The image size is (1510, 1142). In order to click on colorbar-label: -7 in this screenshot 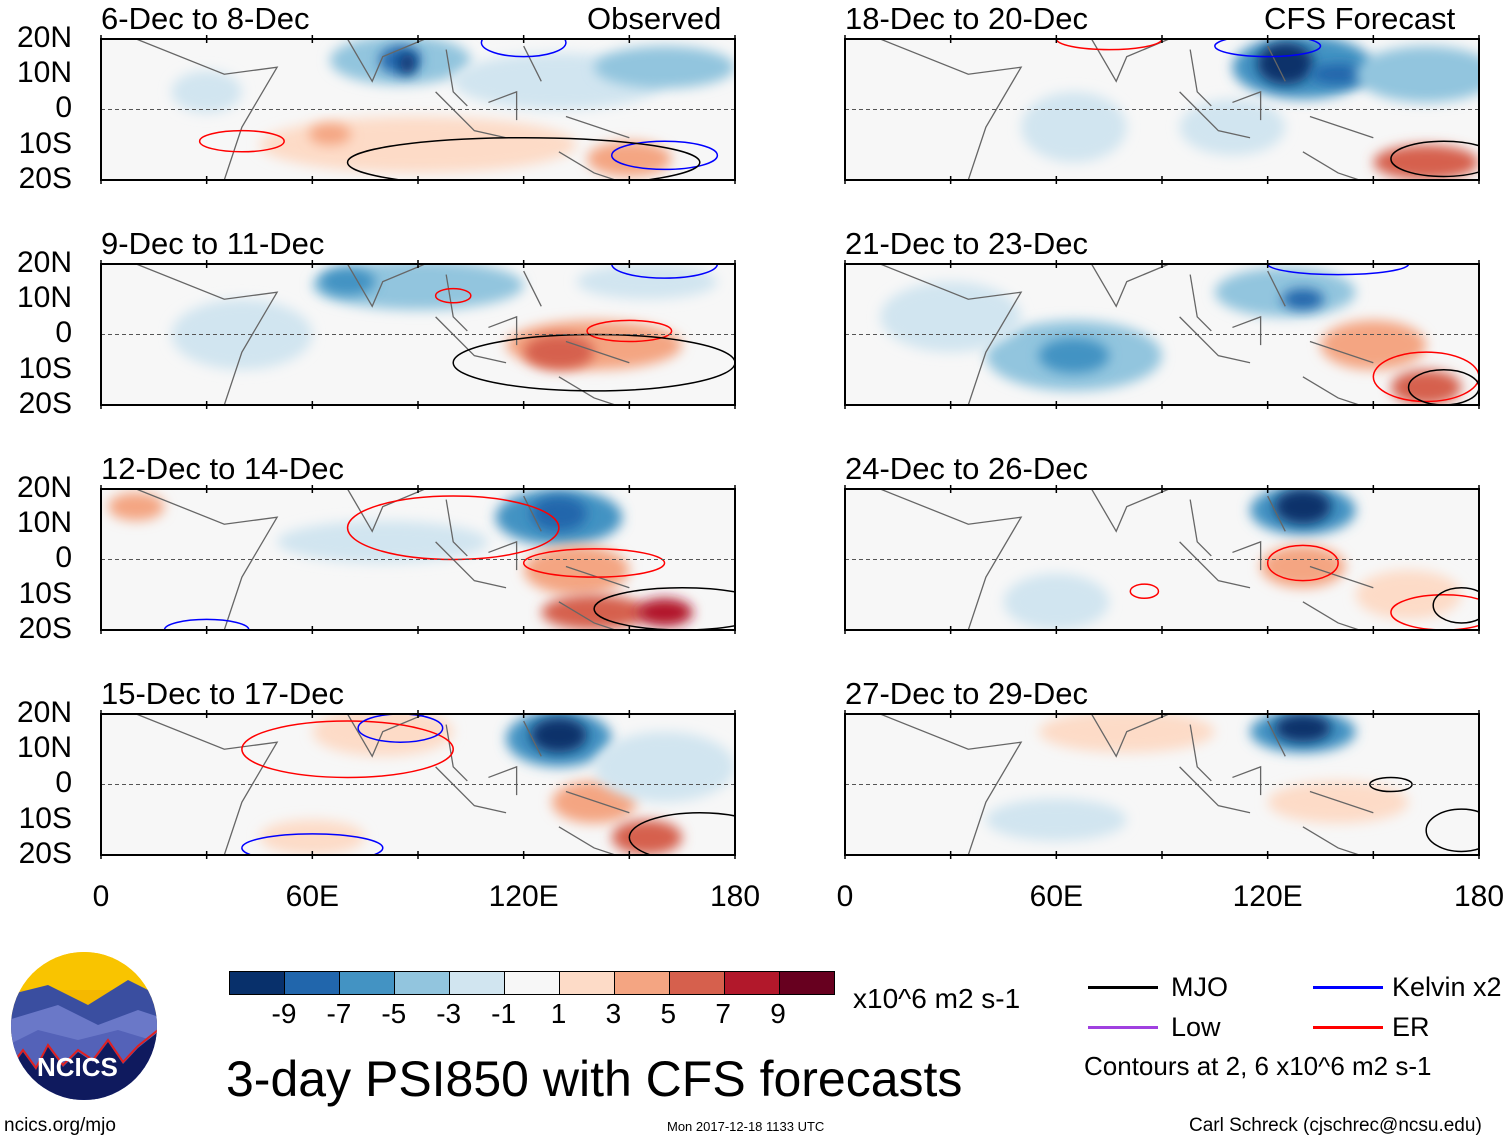, I will do `click(339, 1013)`.